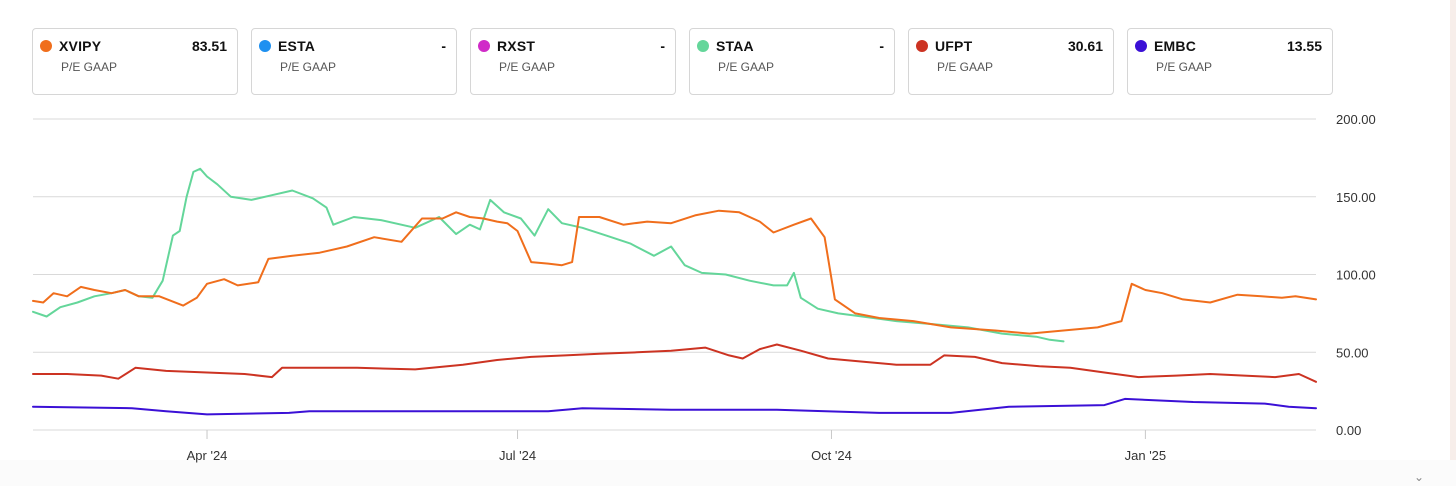 The image size is (1456, 486). What do you see at coordinates (1085, 46) in the screenshot?
I see `legend-value: 30.61` at bounding box center [1085, 46].